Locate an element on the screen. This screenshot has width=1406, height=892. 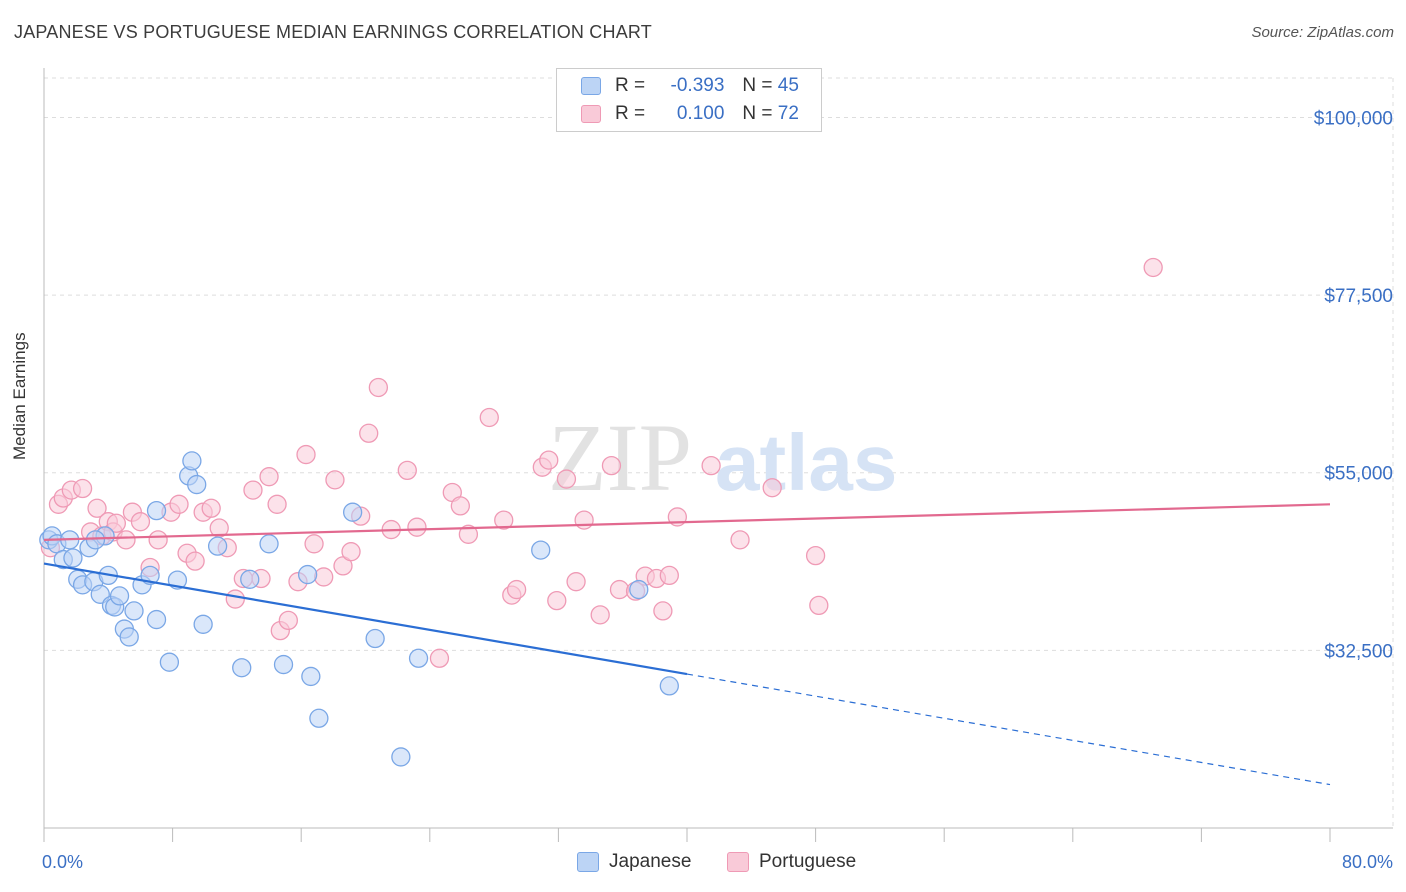
y-tick-labels: $100,000 $77,500 $55,000 $32,500 is located at coordinates (1353, 385).